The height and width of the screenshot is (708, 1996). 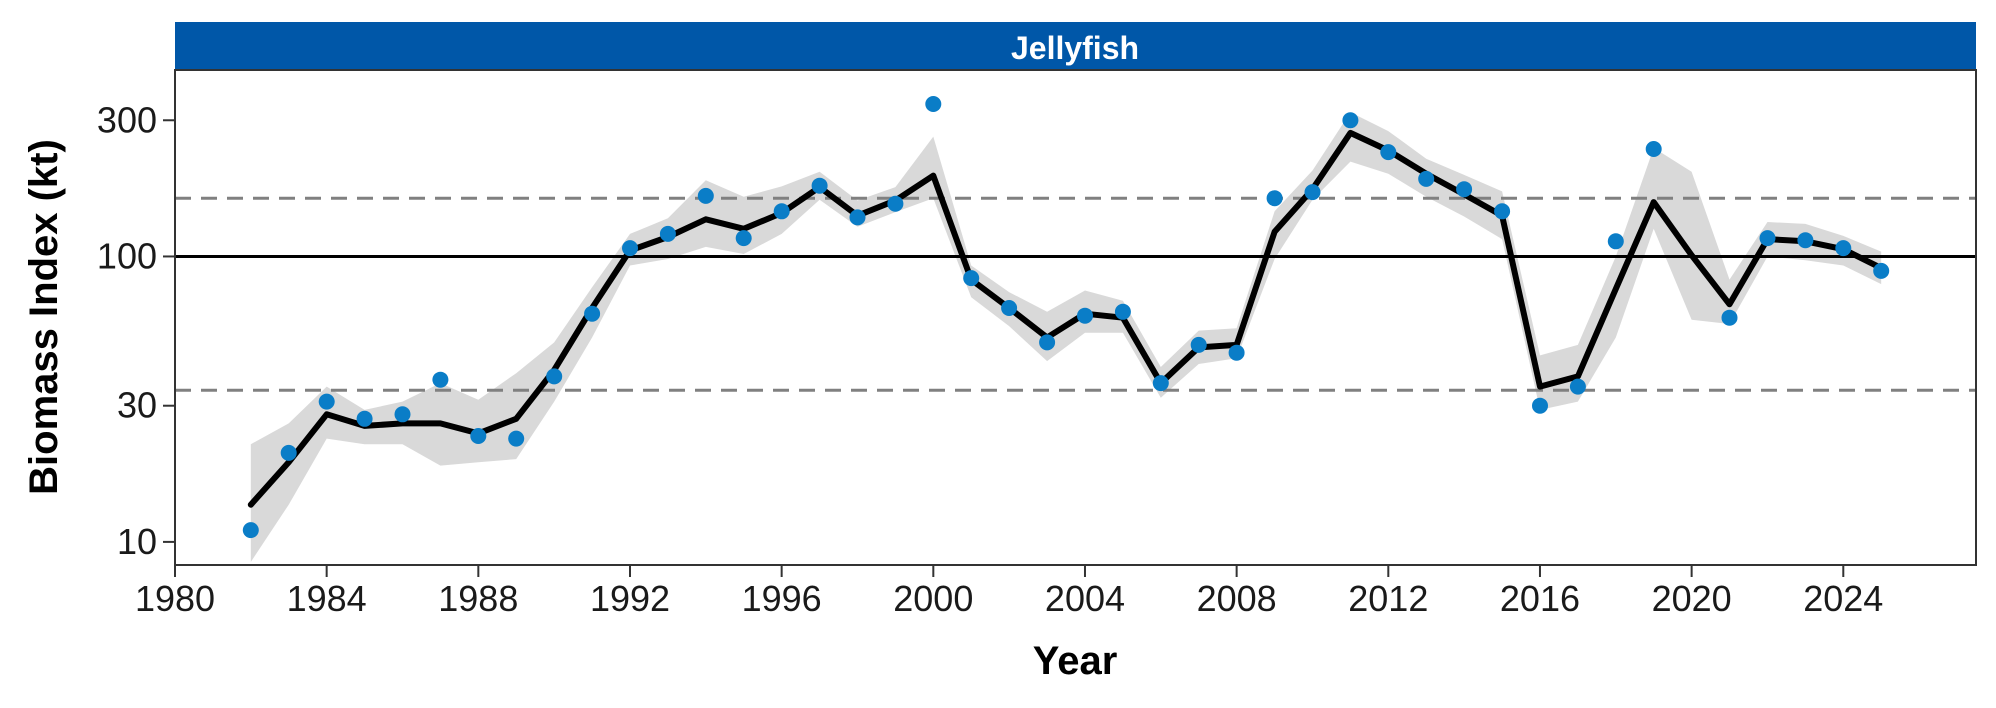 I want to click on data-point-1989, so click(x=516, y=438).